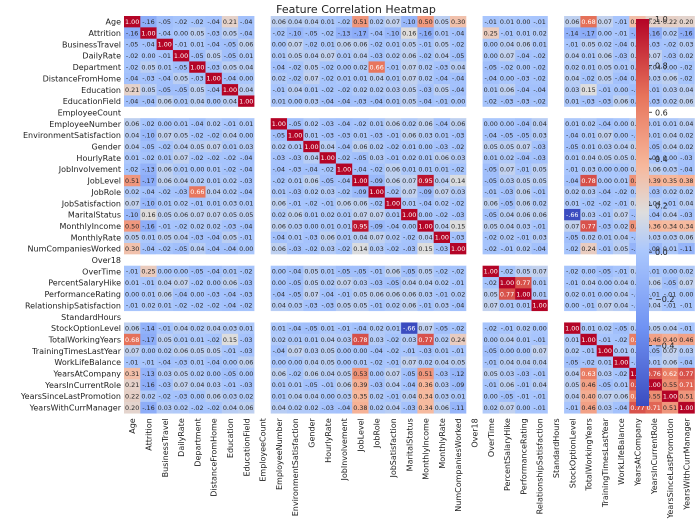  What do you see at coordinates (588, 226) in the screenshot?
I see `cell-value-label: 0.77` at bounding box center [588, 226].